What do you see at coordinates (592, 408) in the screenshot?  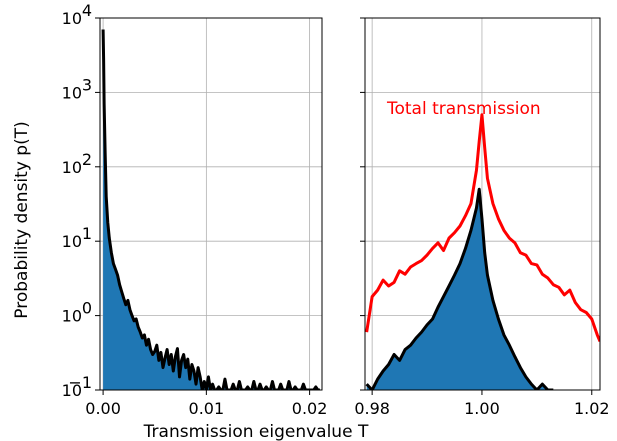 I see `x-tick-label: 1.02` at bounding box center [592, 408].